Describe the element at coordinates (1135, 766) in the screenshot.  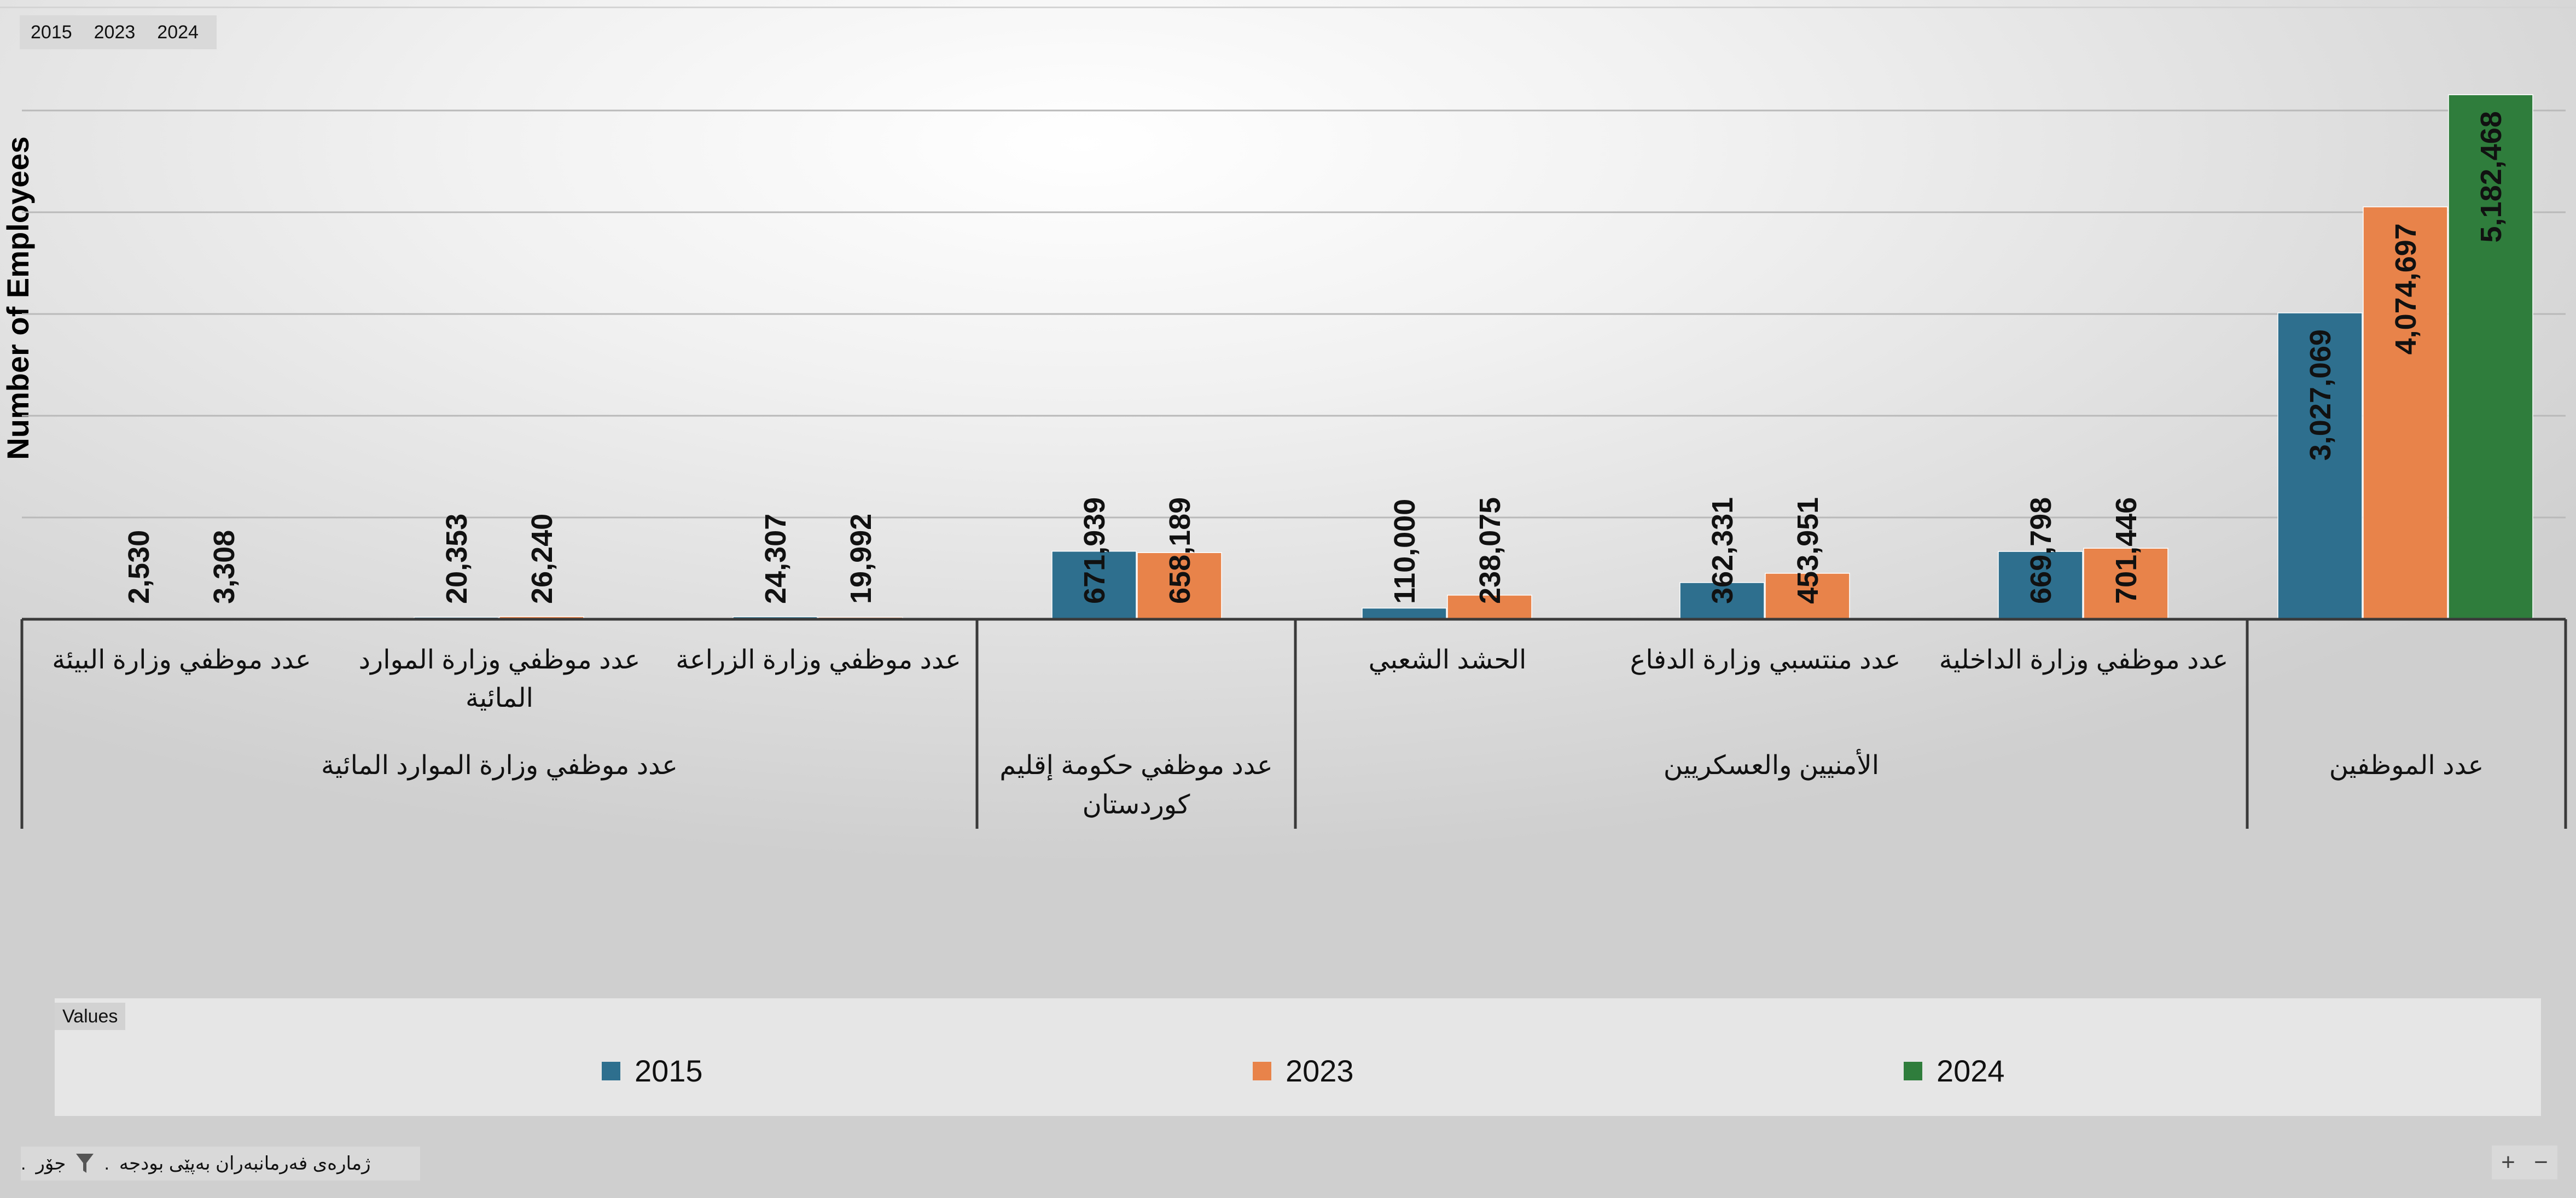
I see `group-label: عدد موظفي حكومة إقليم` at that location.